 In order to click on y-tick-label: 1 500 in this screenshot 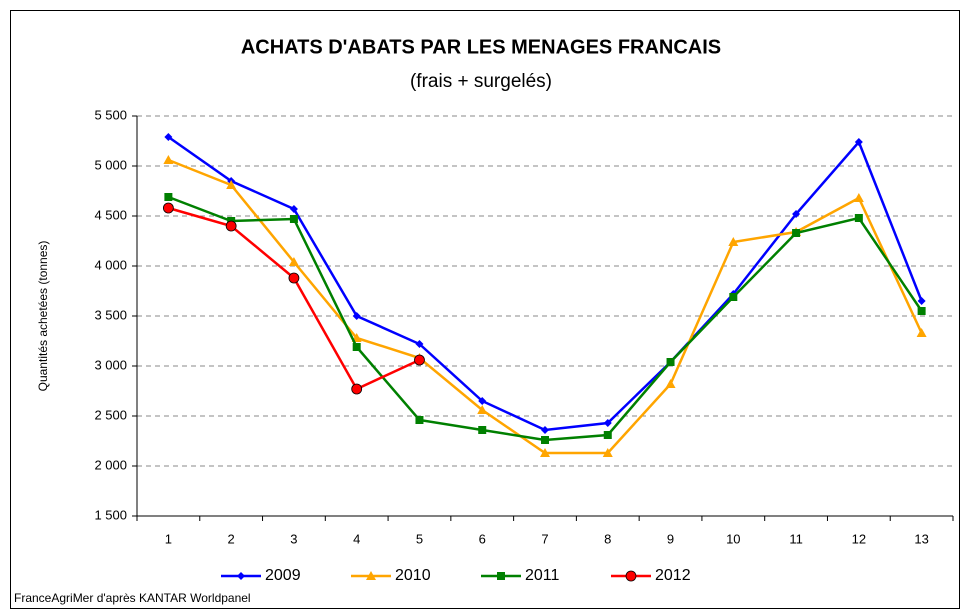, I will do `click(110, 514)`.